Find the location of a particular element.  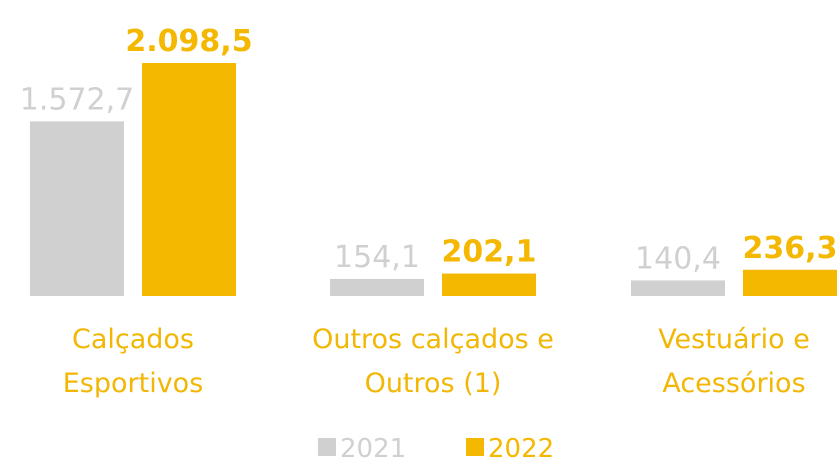

value-label: 1.572,7 is located at coordinates (77, 99).